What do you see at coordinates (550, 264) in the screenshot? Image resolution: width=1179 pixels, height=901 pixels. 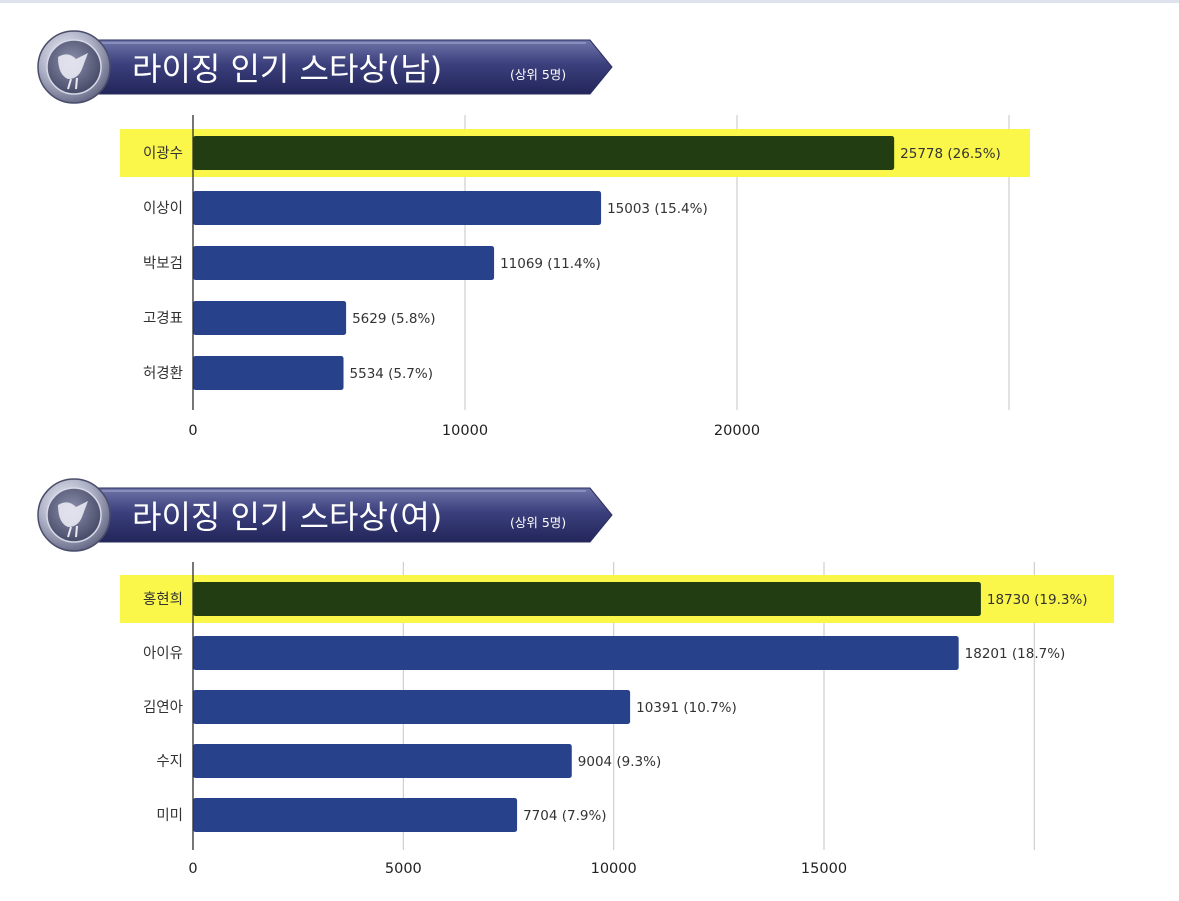 I see `data-label: 11069 (11.4%)` at bounding box center [550, 264].